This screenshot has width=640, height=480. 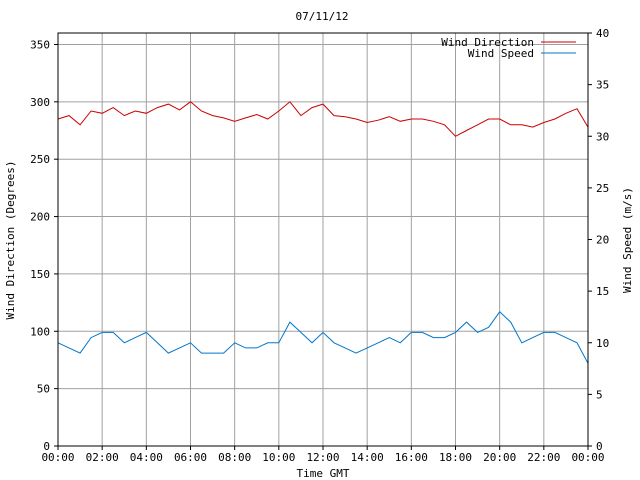 What do you see at coordinates (602, 33) in the screenshot?
I see `right-tick-label: 40` at bounding box center [602, 33].